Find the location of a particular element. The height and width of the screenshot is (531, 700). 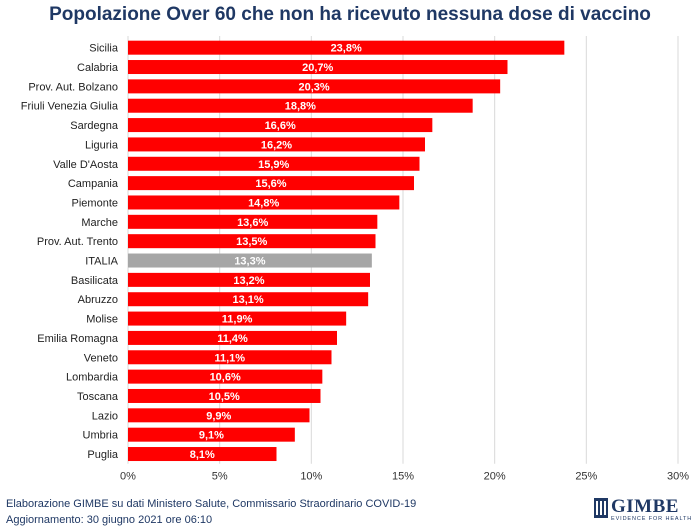

data-label: 13,1% is located at coordinates (247, 300).